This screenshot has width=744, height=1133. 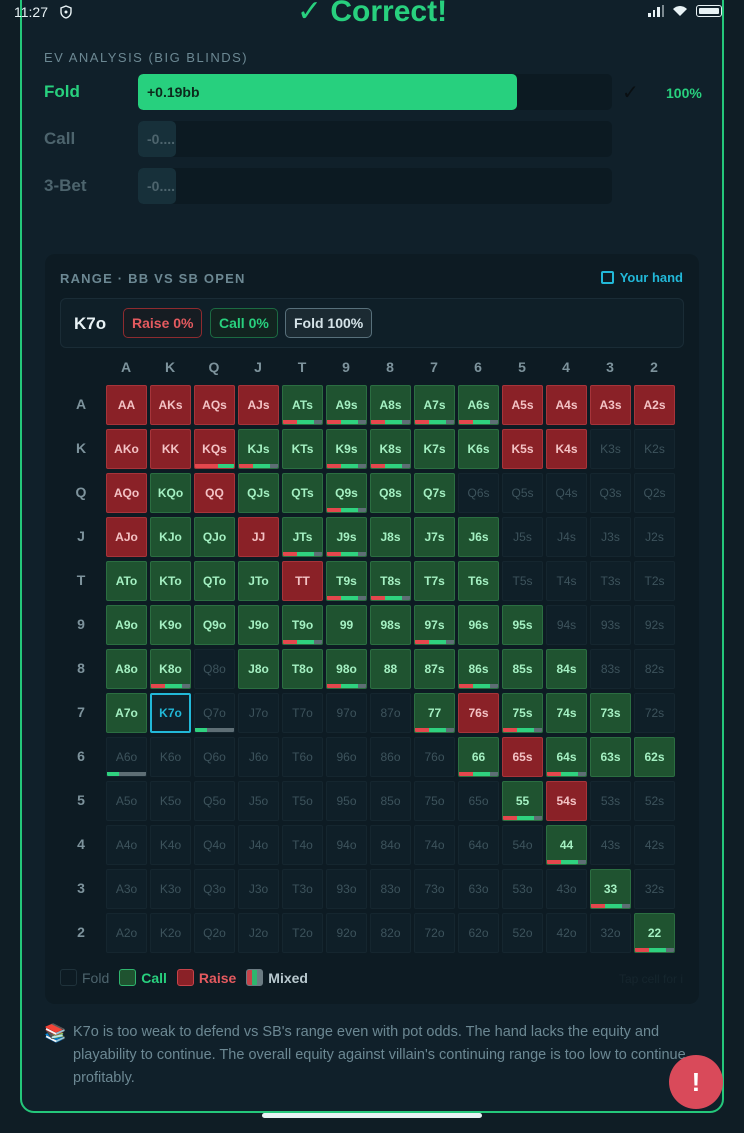 What do you see at coordinates (214, 889) in the screenshot?
I see `range-cell: Q3o` at bounding box center [214, 889].